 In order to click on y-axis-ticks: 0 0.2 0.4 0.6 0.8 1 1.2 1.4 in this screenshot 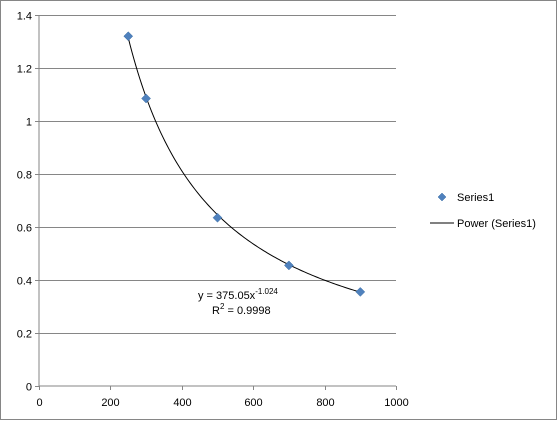, I will do `click(28, 202)`.